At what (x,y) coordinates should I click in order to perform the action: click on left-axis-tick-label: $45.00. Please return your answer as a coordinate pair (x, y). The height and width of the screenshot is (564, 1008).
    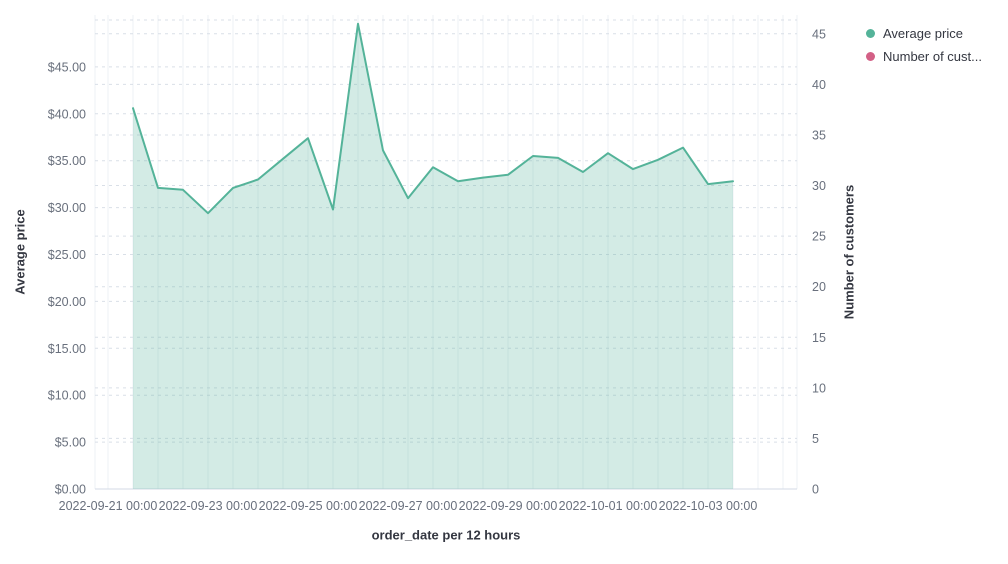
    Looking at the image, I should click on (67, 67).